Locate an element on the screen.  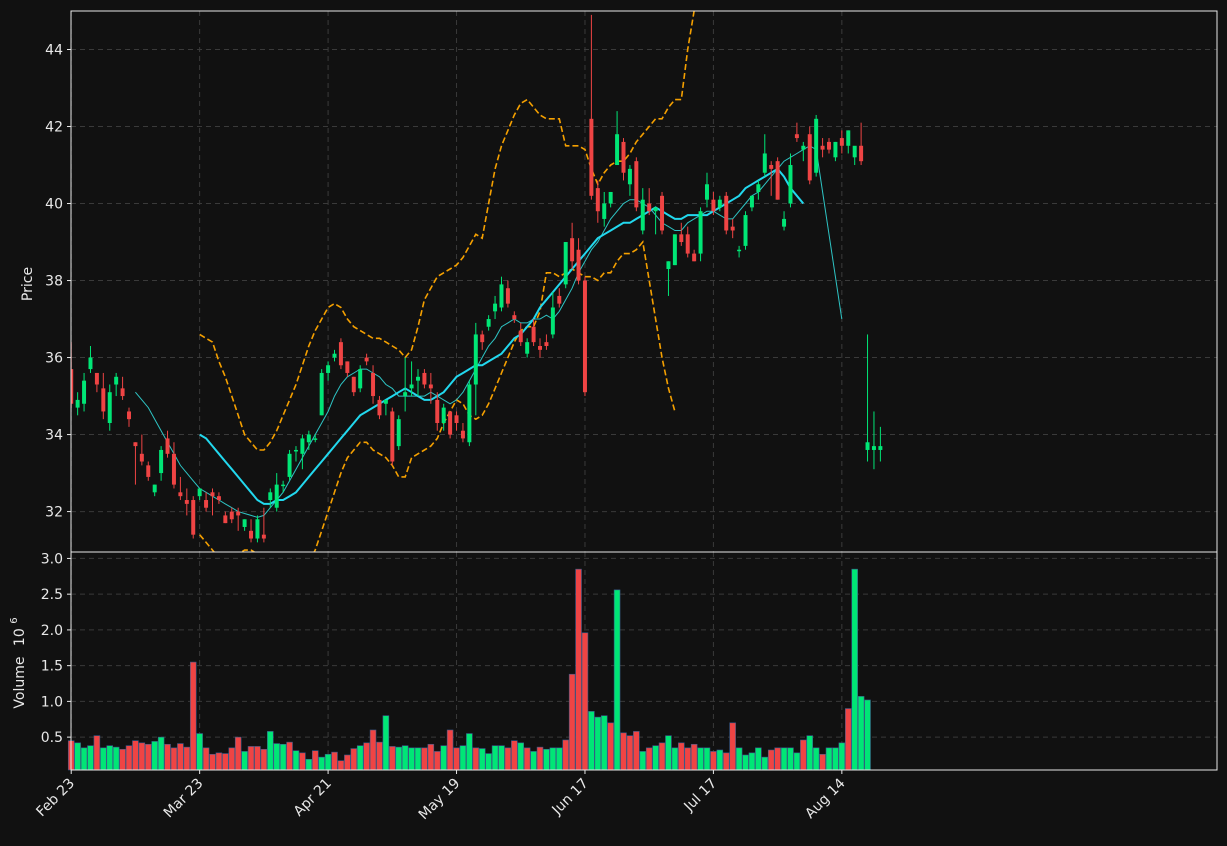
price-tick-label: 32 is located at coordinates (54, 513).